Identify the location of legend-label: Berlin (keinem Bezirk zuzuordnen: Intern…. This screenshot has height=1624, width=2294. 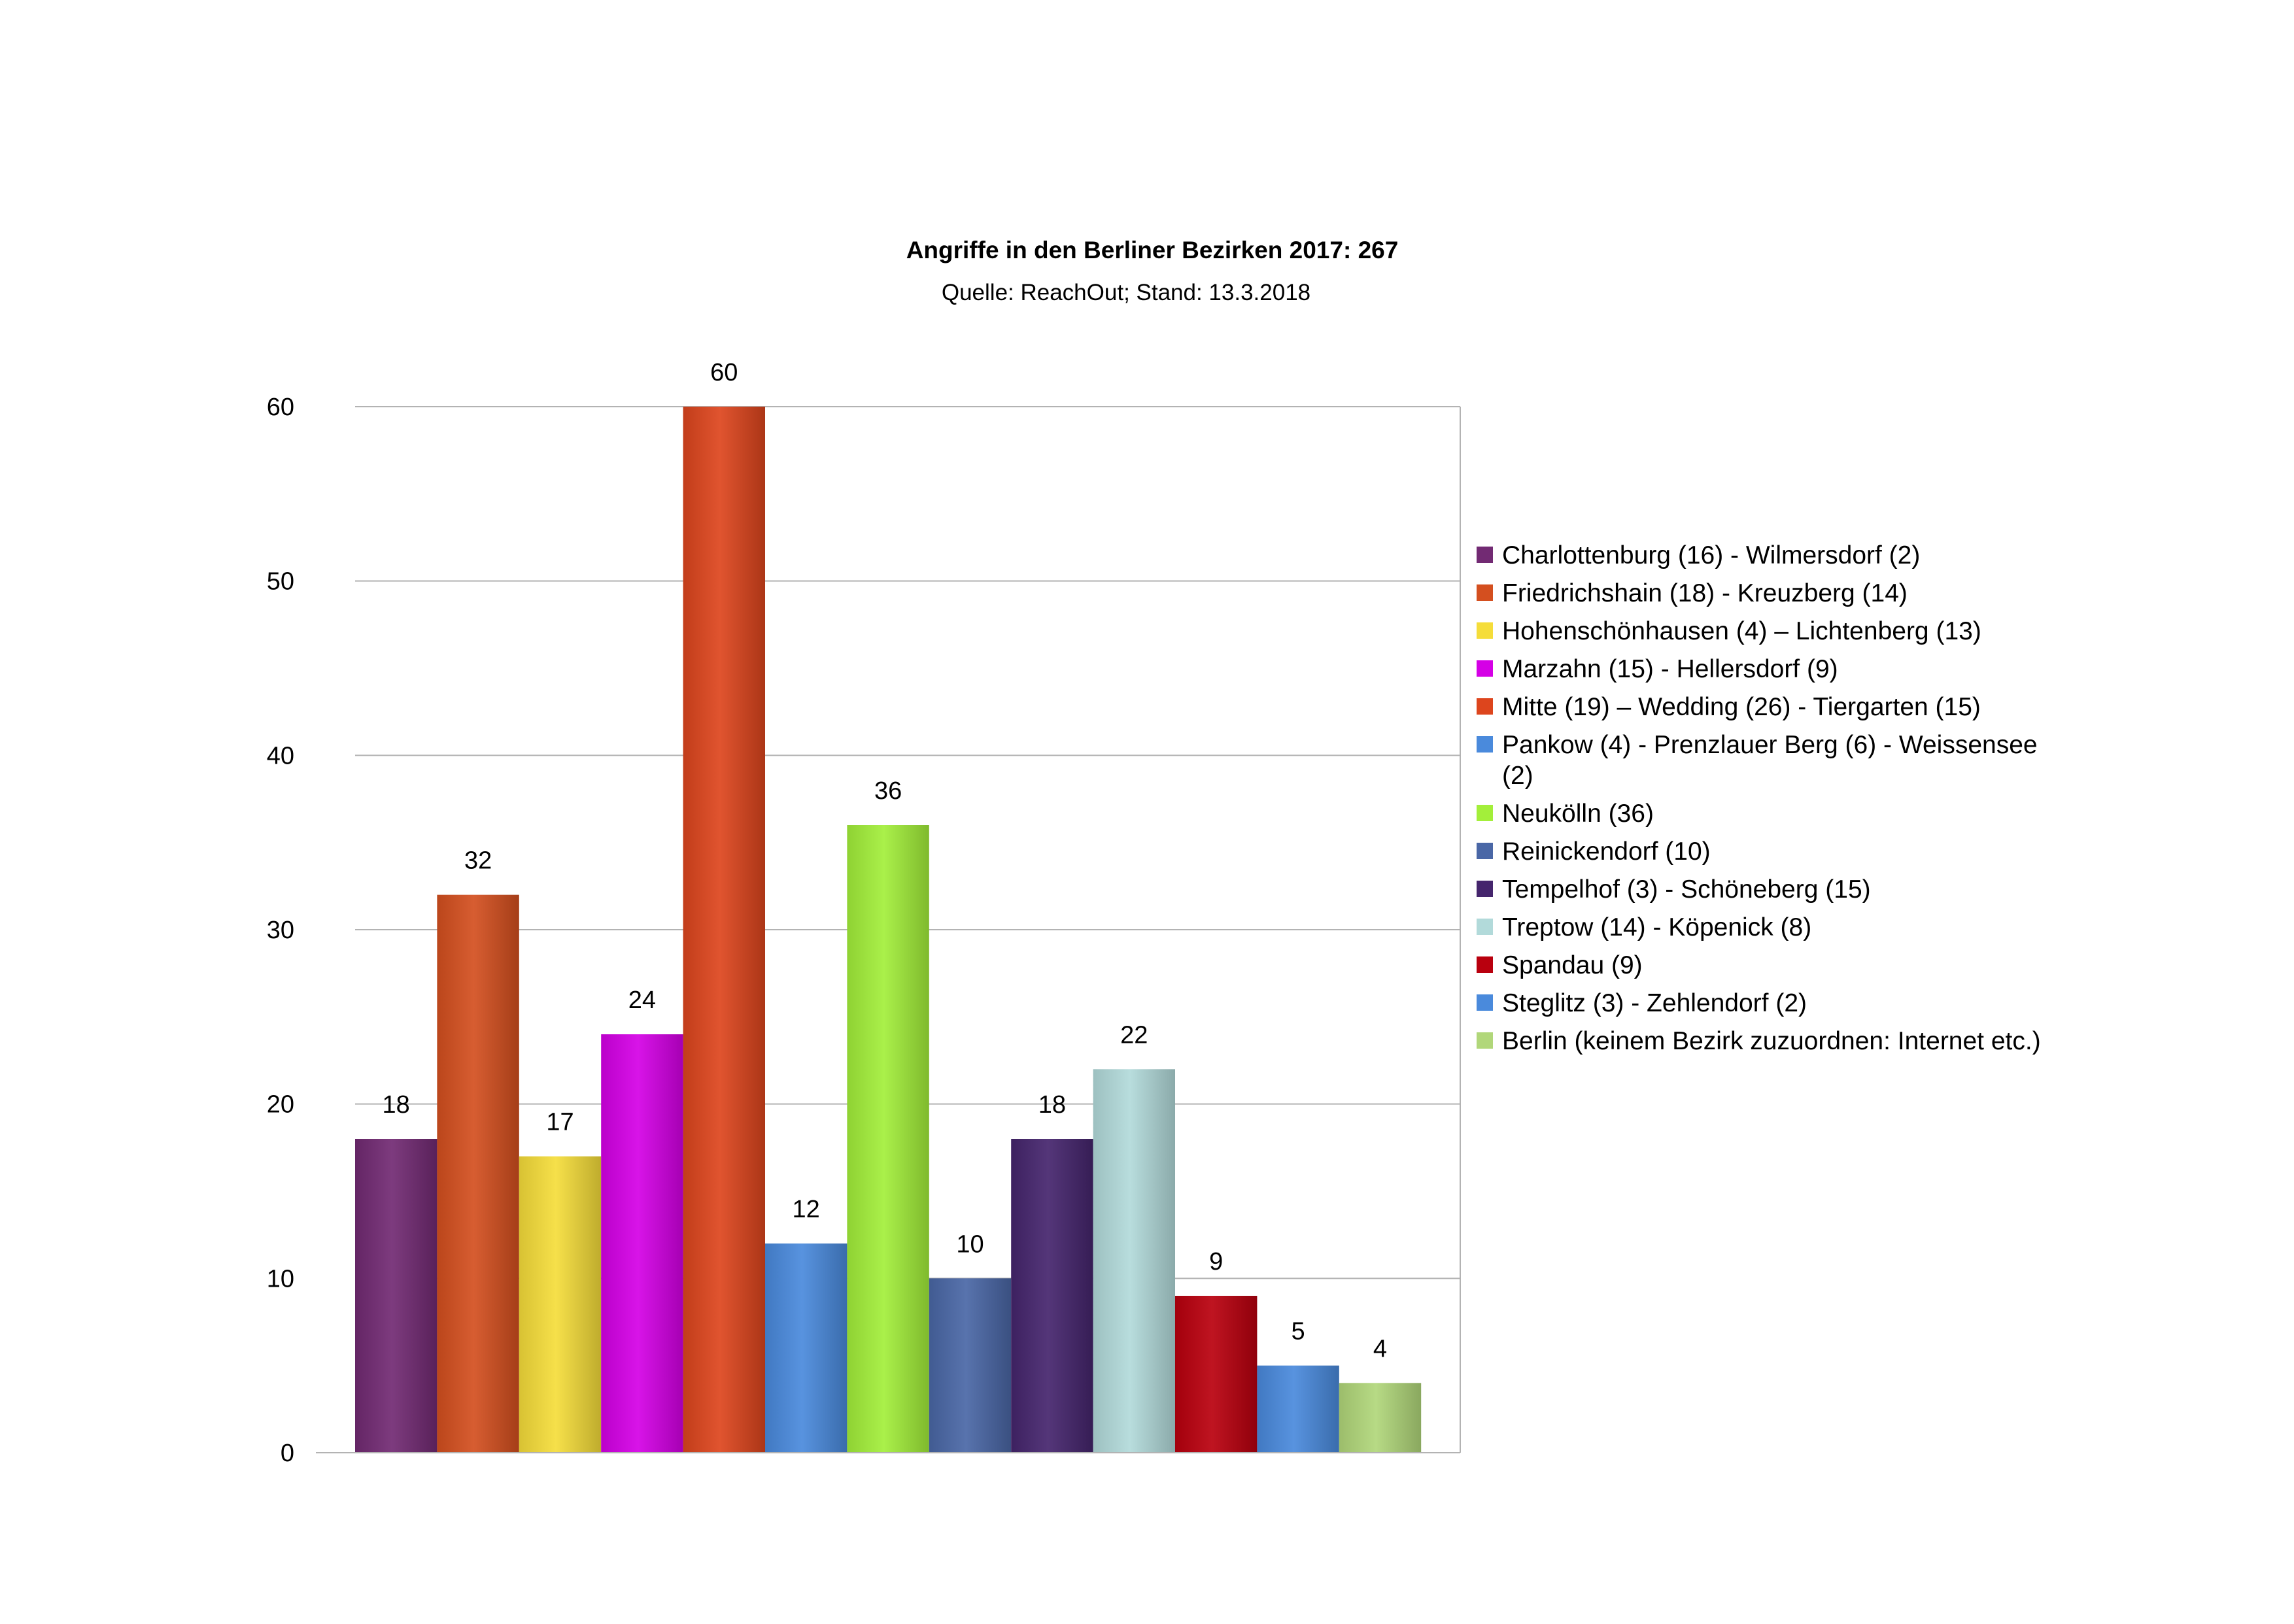
(1771, 1041).